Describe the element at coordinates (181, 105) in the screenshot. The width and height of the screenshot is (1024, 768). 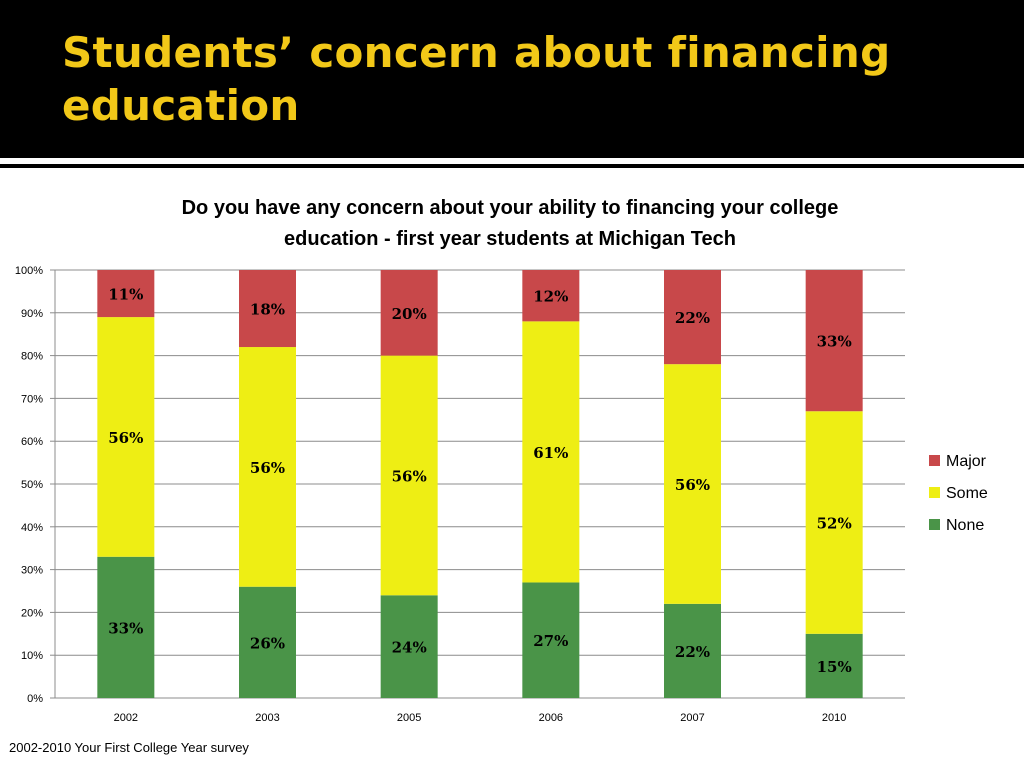
I see `slide-title-line-2: education` at that location.